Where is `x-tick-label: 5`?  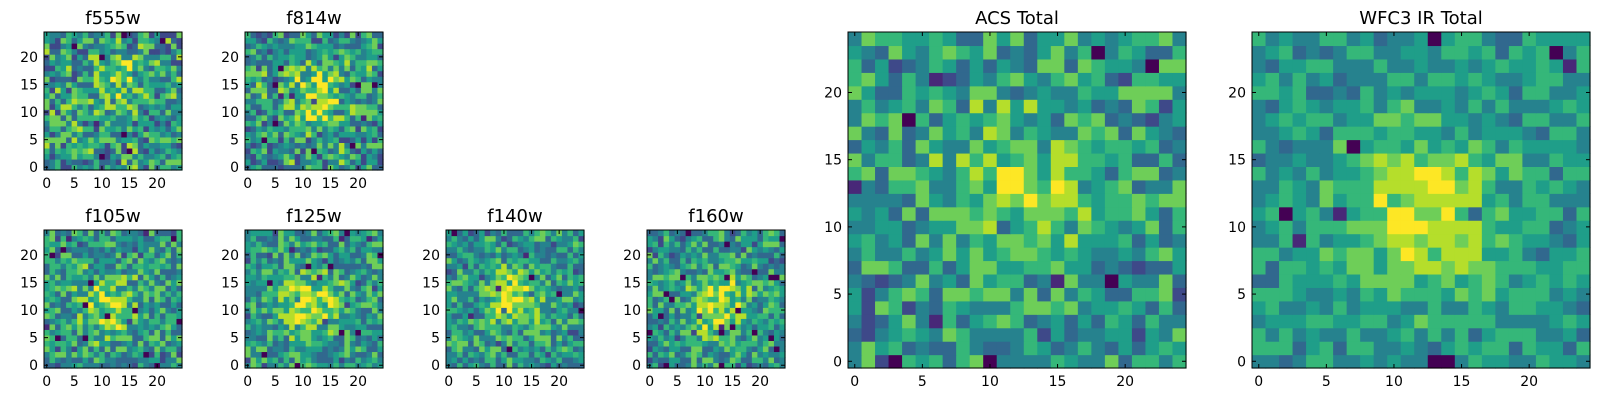 x-tick-label: 5 is located at coordinates (74, 184).